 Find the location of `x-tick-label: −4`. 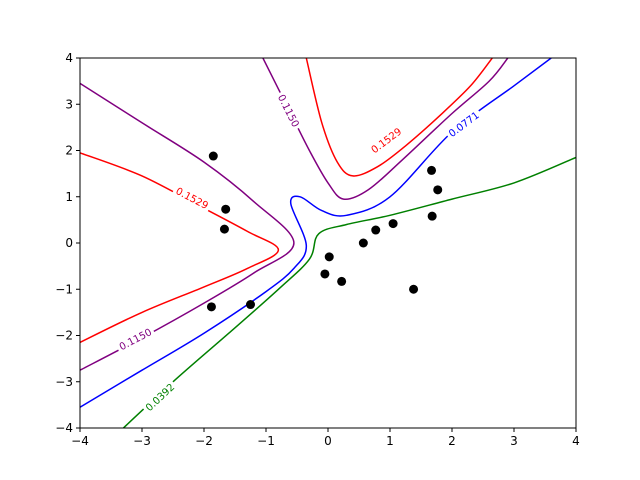

x-tick-label: −4 is located at coordinates (80, 441).